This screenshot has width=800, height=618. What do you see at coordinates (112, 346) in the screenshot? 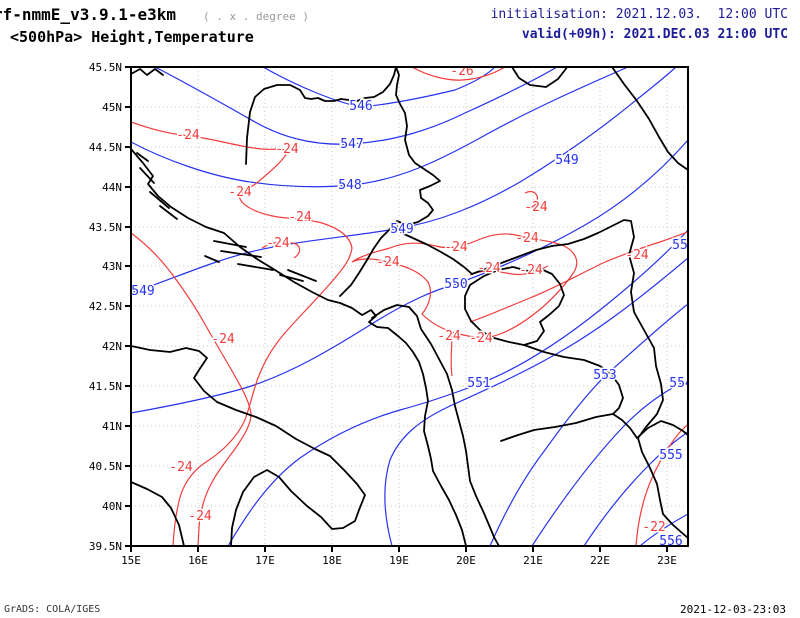
I see `lat-tick-label: 42N` at bounding box center [112, 346].